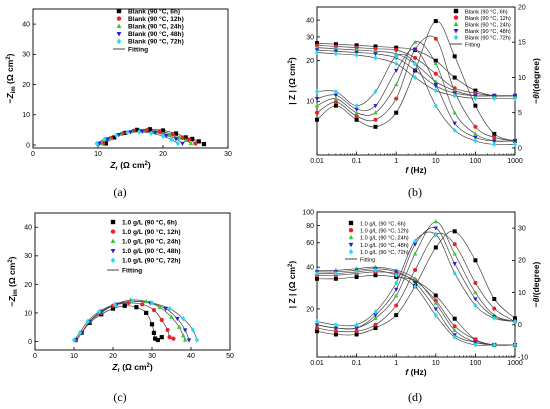  I want to click on a-legend-label-1: Blank (90 °C, 12h), so click(156, 19).